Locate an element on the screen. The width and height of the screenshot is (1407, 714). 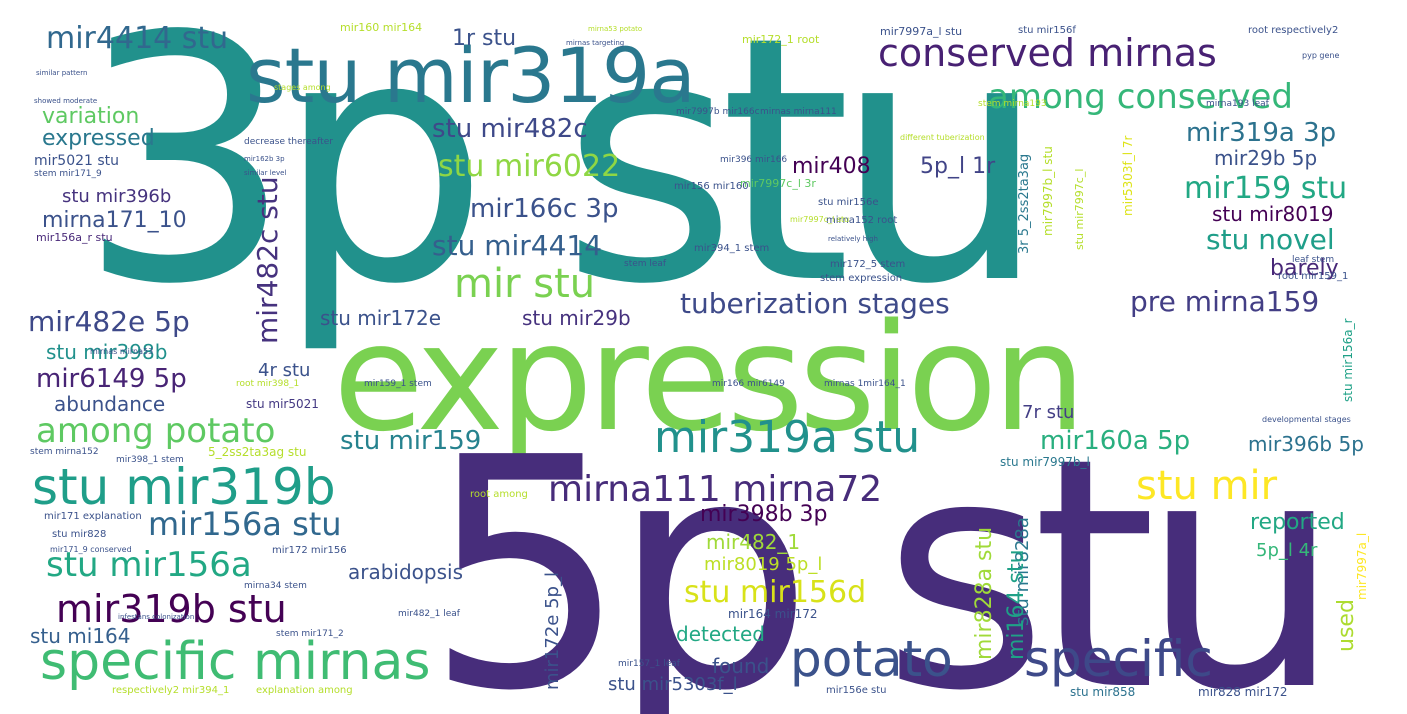
cloud-word: root respectively2 is located at coordinates (1293, 30).